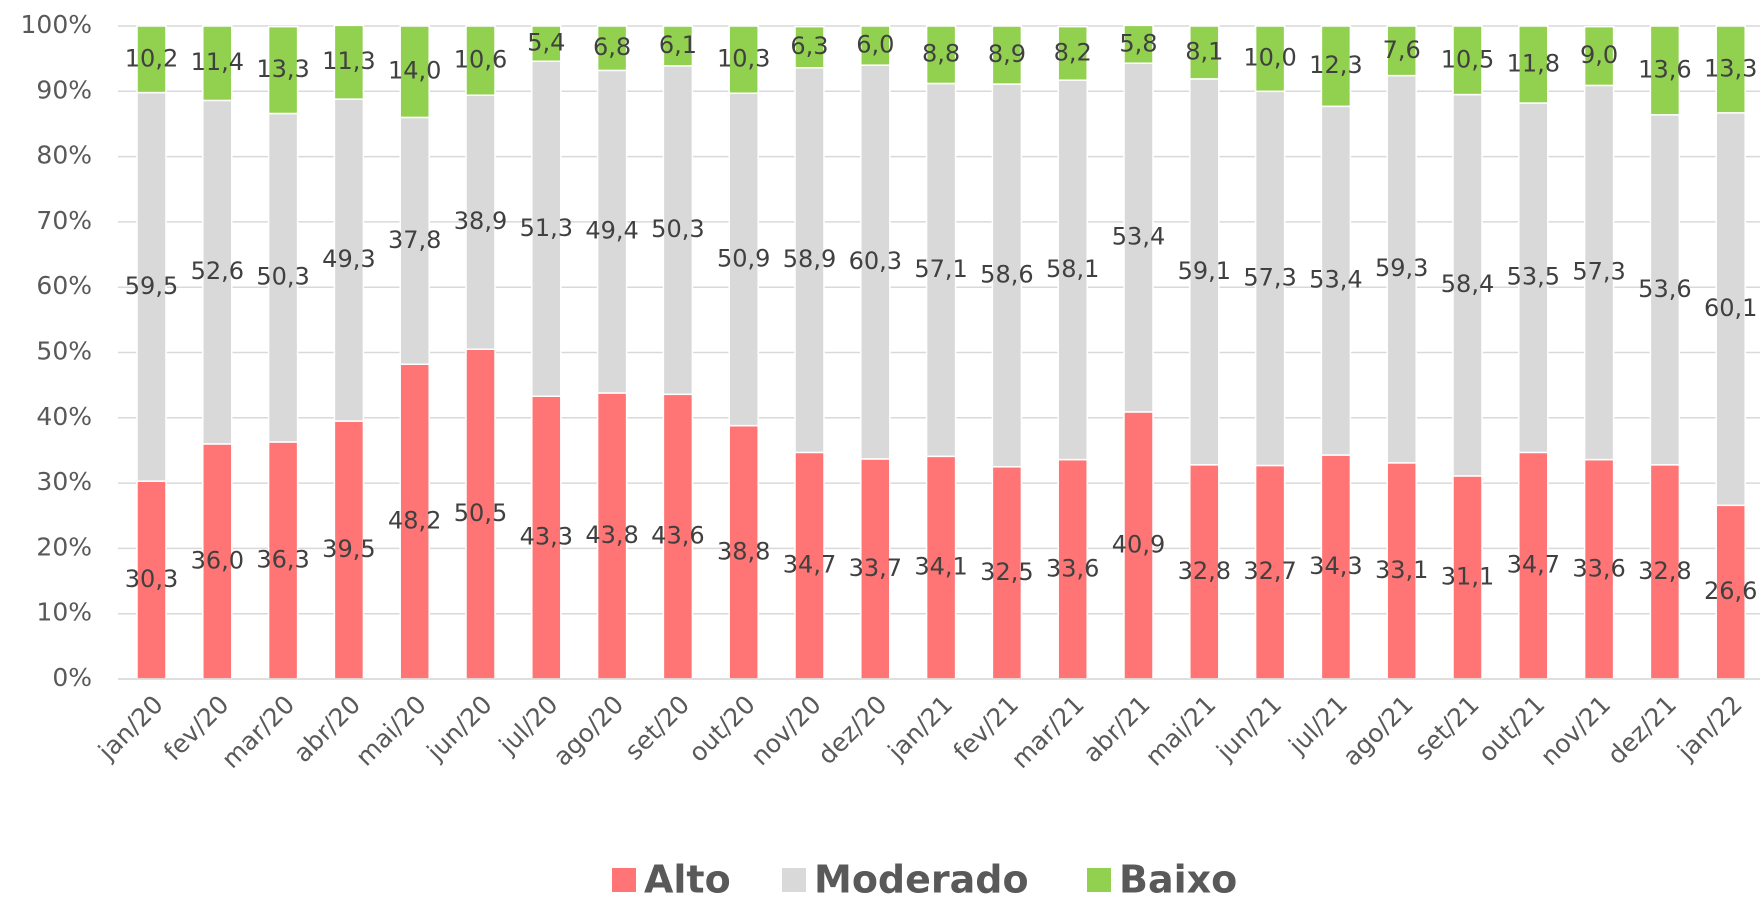  I want to click on data-label: 58,1, so click(1072, 269).